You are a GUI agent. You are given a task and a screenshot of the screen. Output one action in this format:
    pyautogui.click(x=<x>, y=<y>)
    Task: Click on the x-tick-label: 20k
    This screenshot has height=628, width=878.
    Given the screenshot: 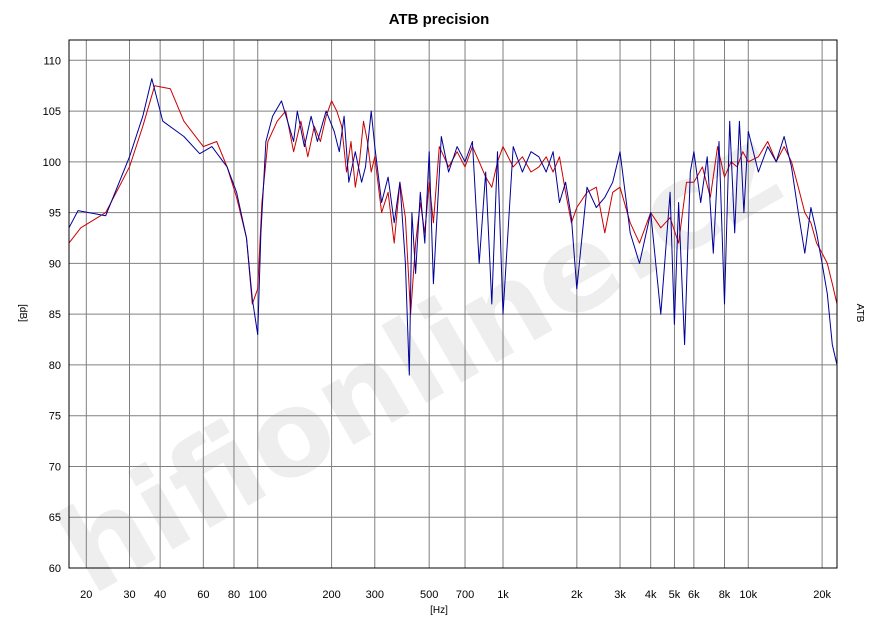 What is the action you would take?
    pyautogui.click(x=822, y=595)
    